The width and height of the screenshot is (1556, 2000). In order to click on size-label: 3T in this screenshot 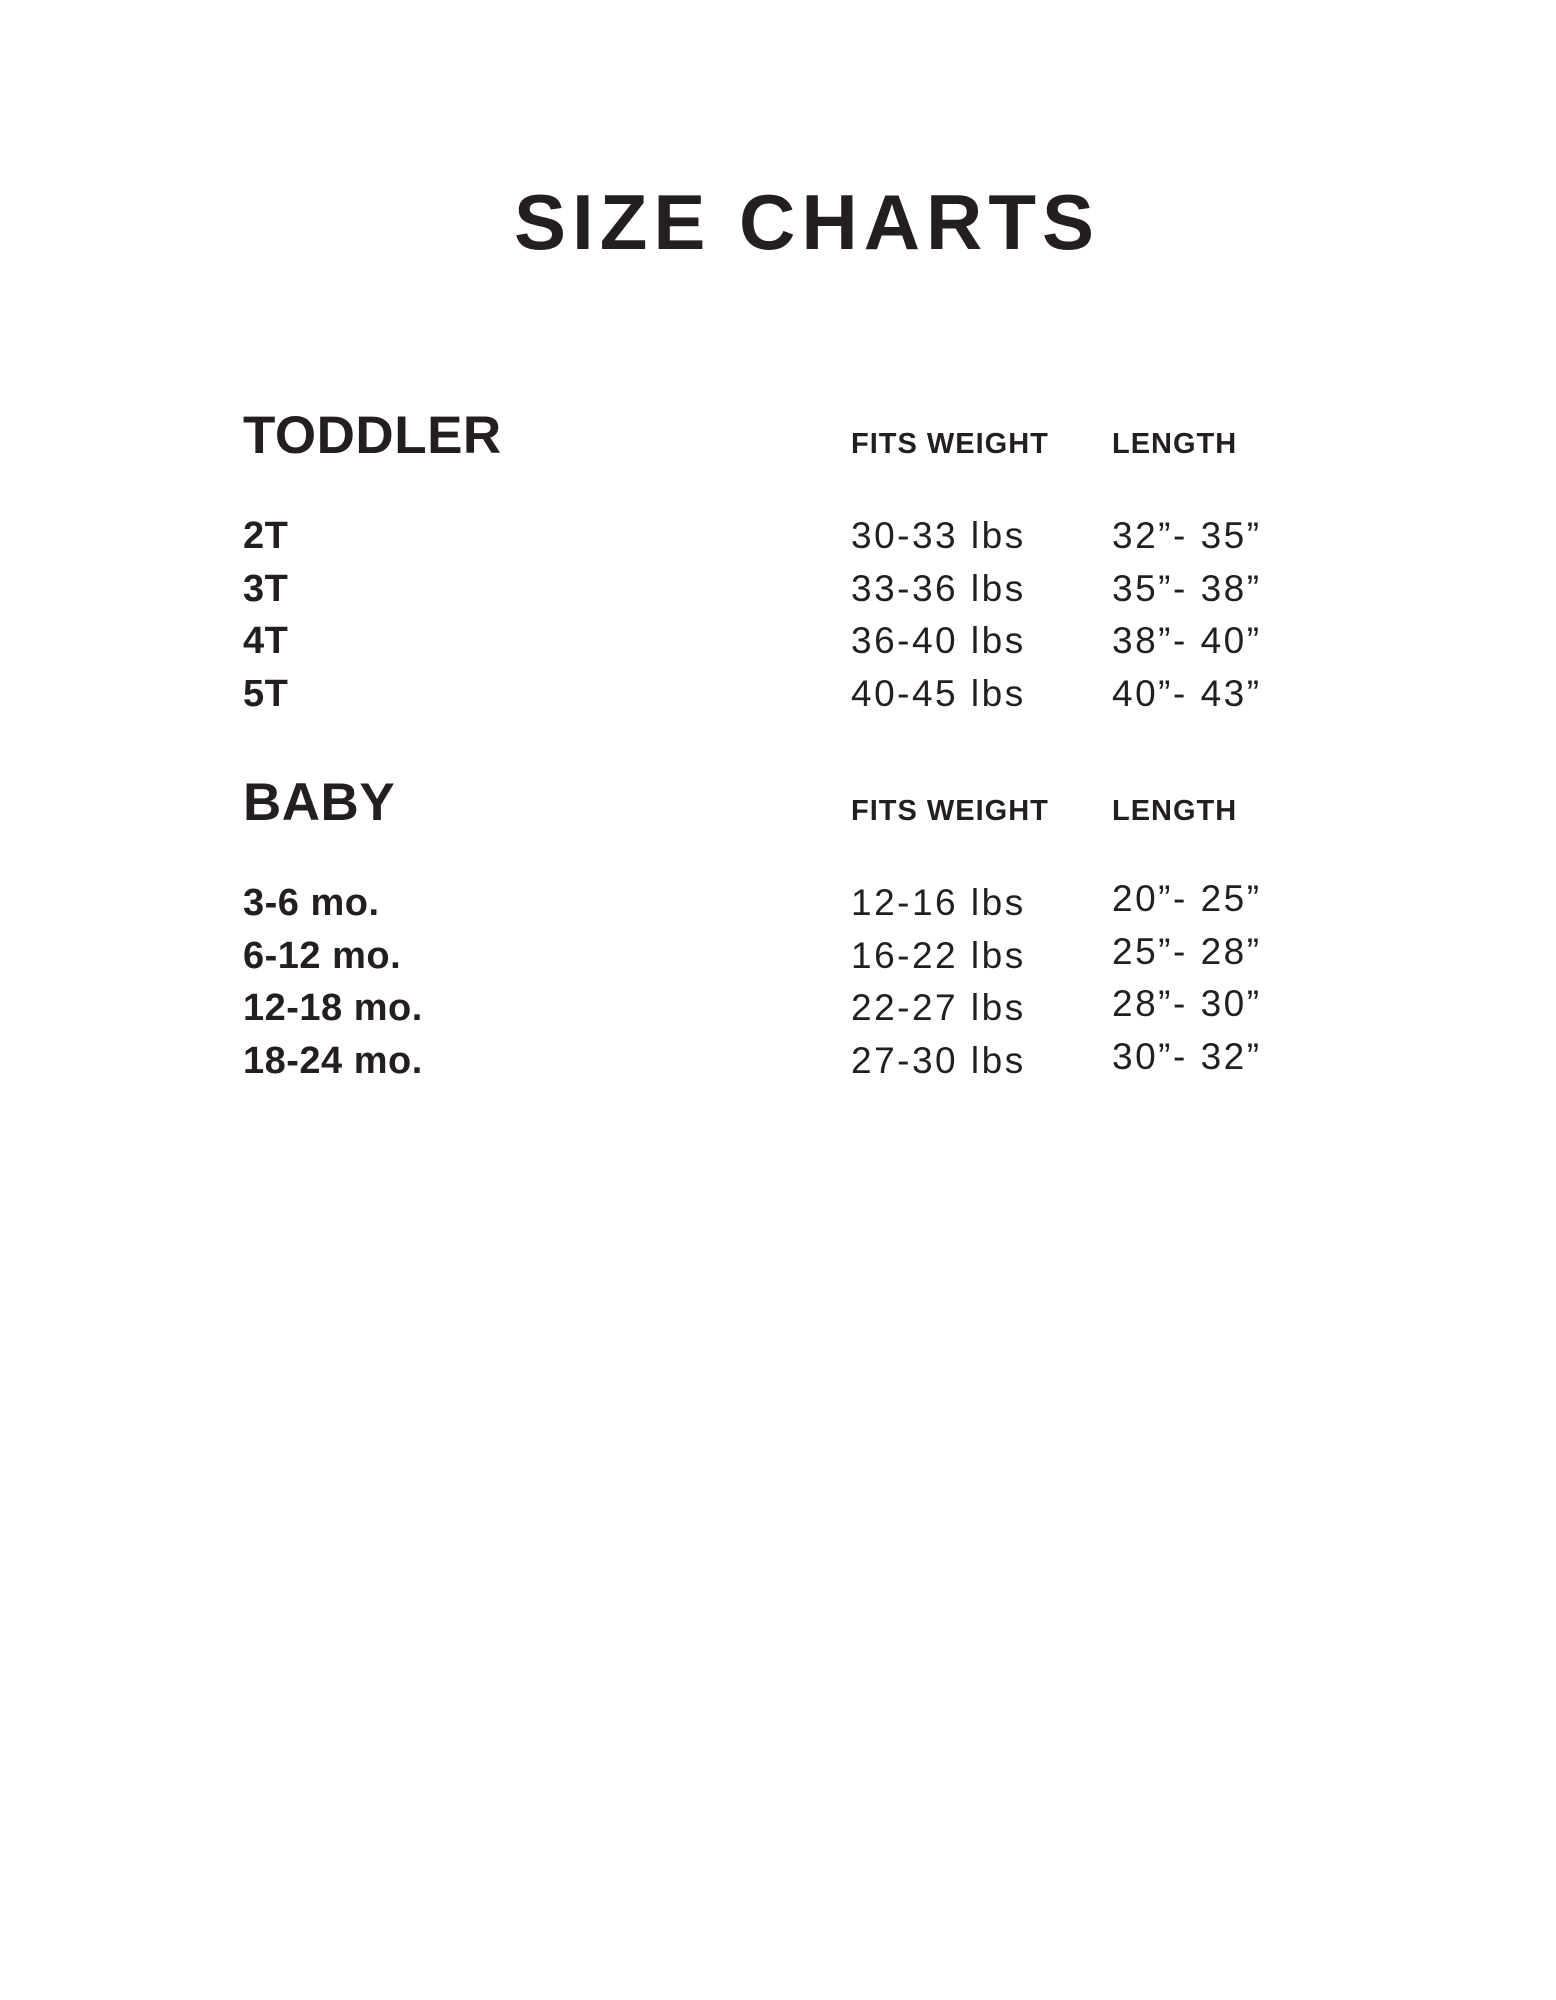, I will do `click(266, 588)`.